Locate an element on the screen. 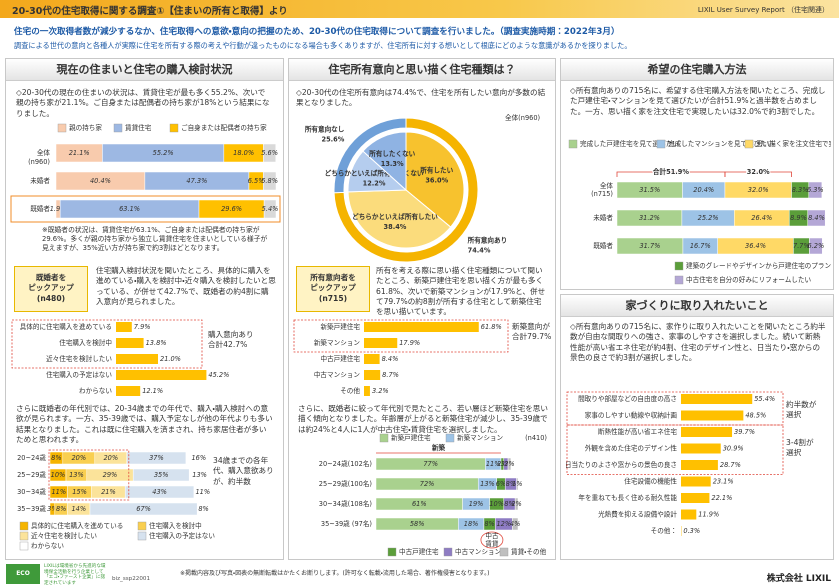 The width and height of the screenshot is (839, 586). category-label: 中古マンション is located at coordinates (337, 374).